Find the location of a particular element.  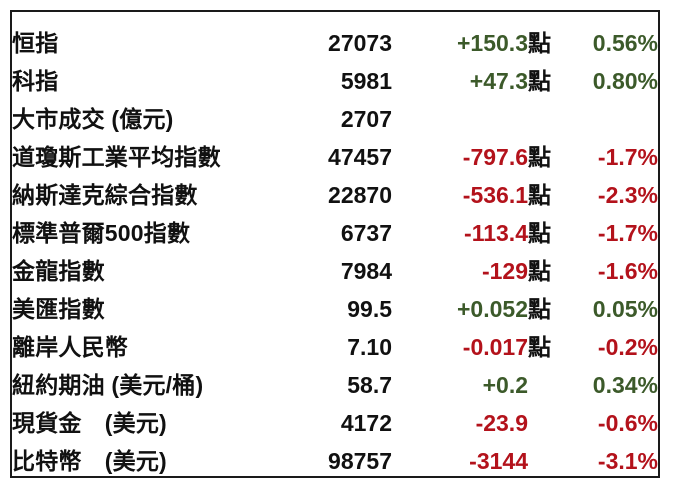

instrument-percent: 0.56% is located at coordinates (625, 43).